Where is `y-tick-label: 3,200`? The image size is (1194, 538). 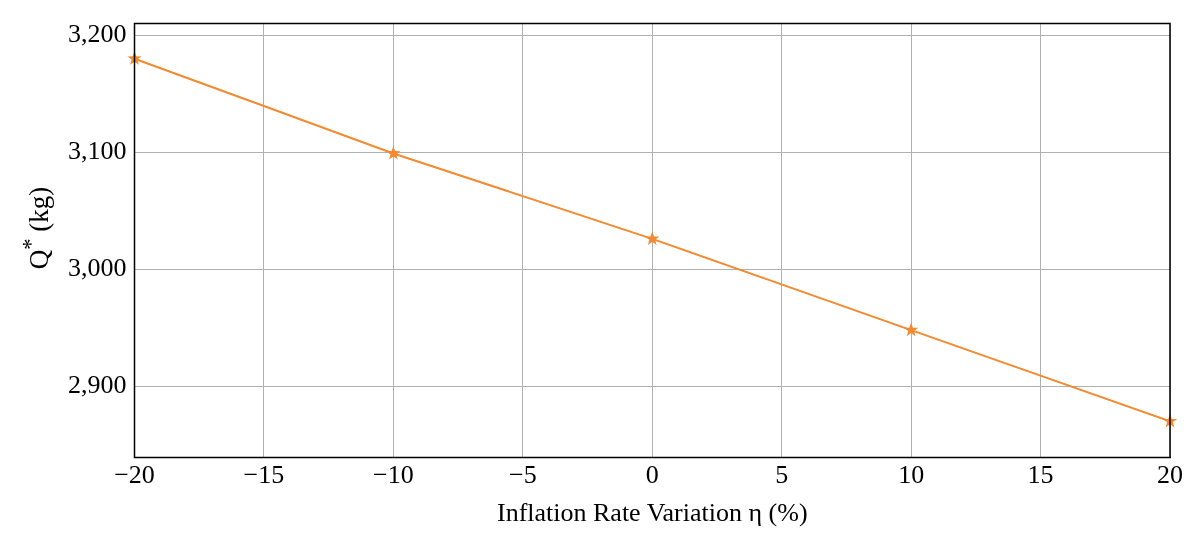
y-tick-label: 3,200 is located at coordinates (97, 34).